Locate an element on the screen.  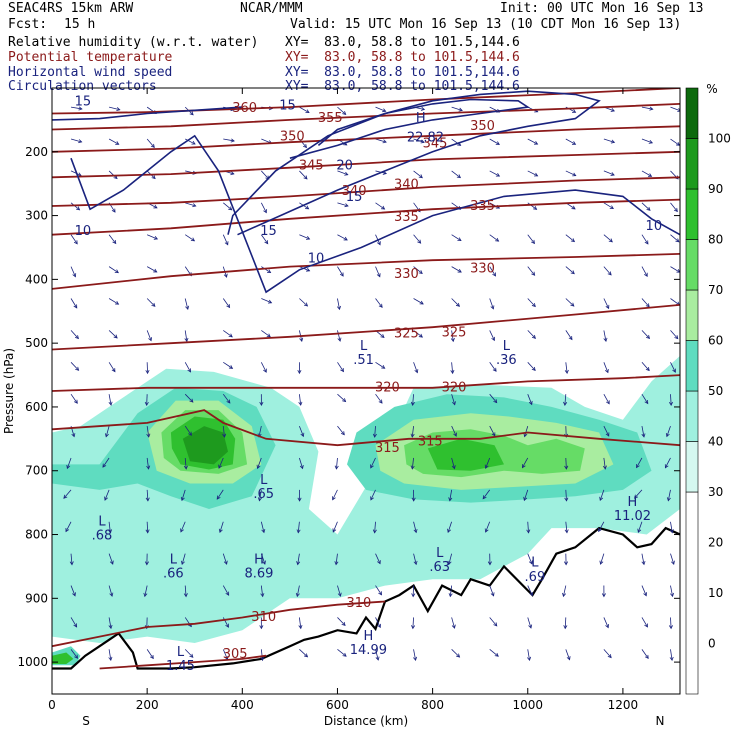
x-axis-label: Distance (km) is located at coordinates (366, 721).